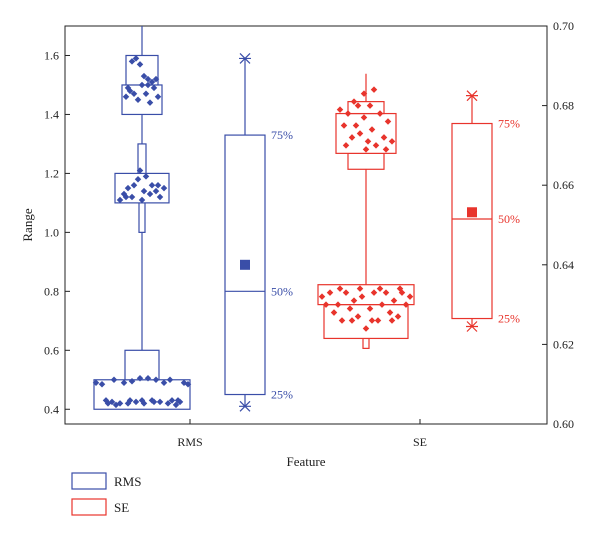 The width and height of the screenshot is (600, 537). Describe the element at coordinates (563, 344) in the screenshot. I see `right-tick-label: 0.62` at that location.